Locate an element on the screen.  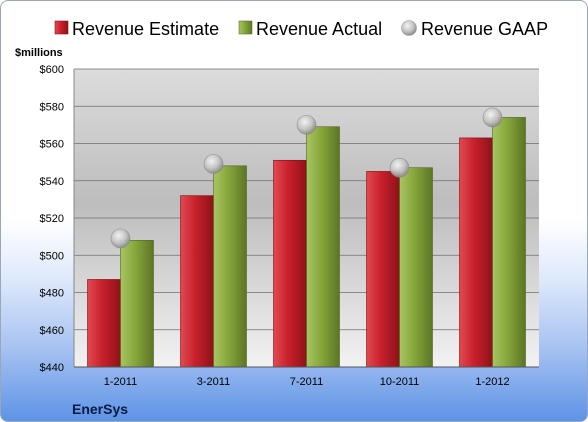
legend-label-gaap: Revenue GAAP is located at coordinates (484, 29).